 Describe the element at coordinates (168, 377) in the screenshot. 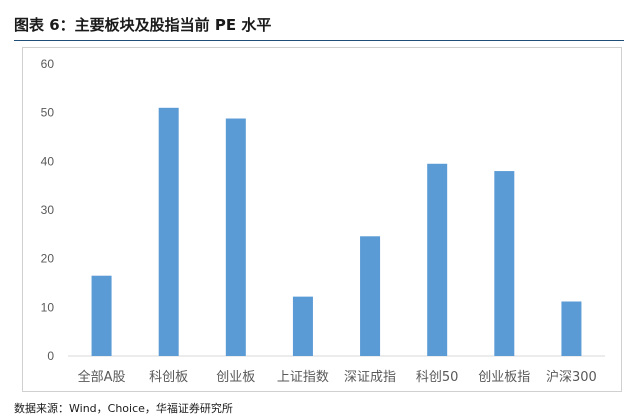

I see `x-tick-label: 科创板` at that location.